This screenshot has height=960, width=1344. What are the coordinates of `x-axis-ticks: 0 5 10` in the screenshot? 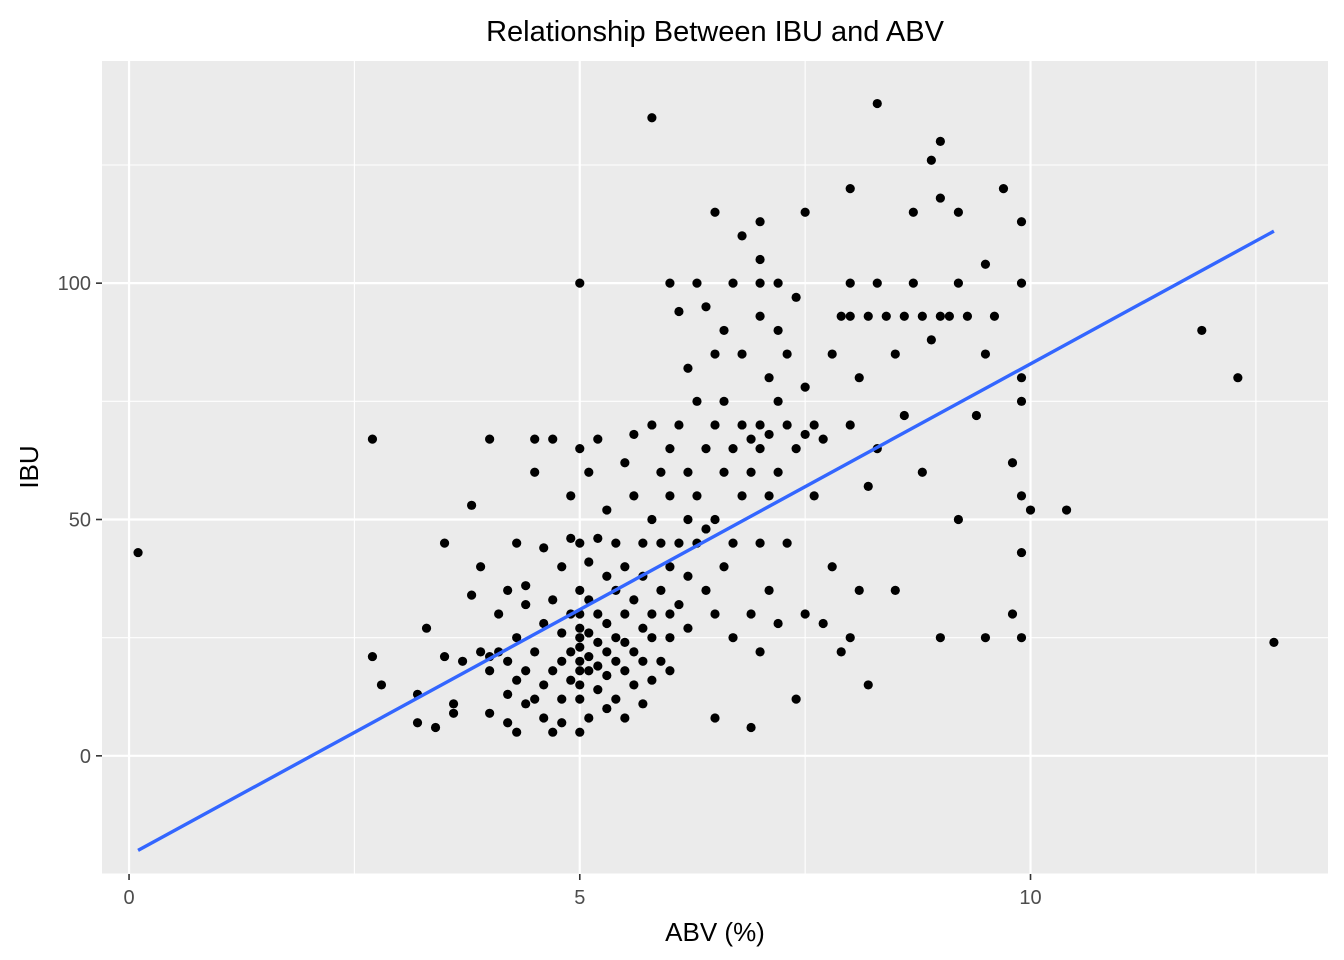 It's located at (582, 891).